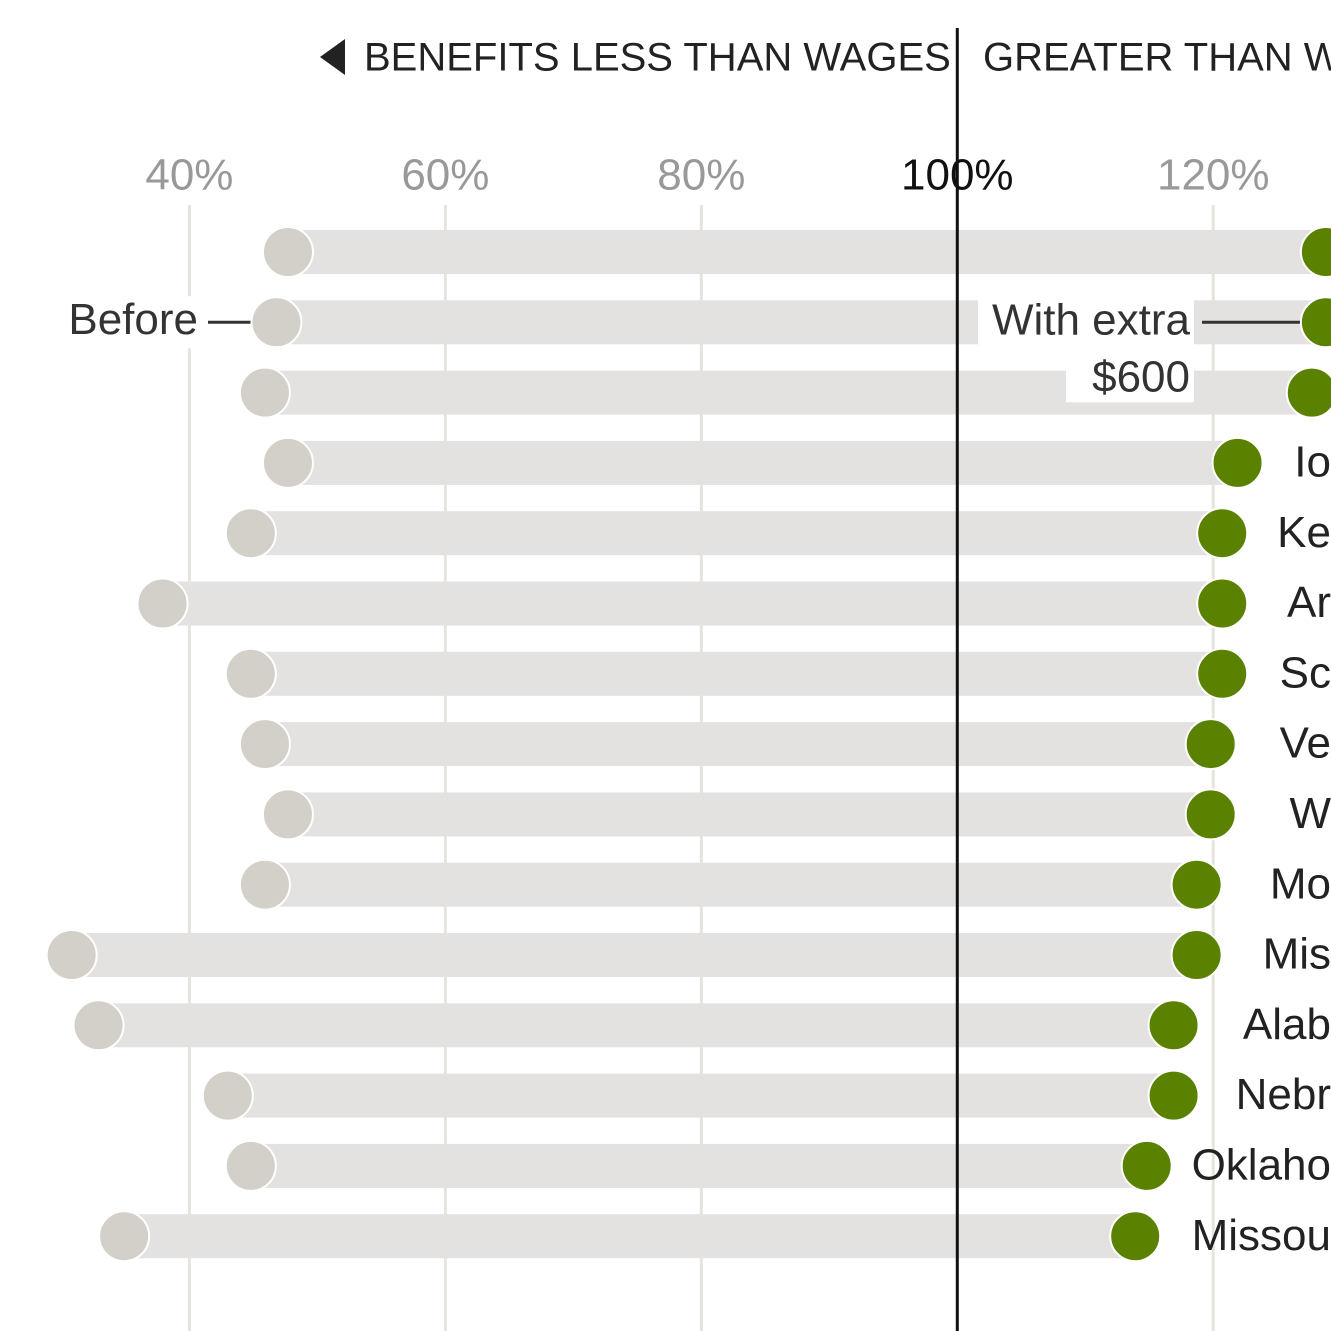 The height and width of the screenshot is (1331, 1331). What do you see at coordinates (1261, 1165) in the screenshot?
I see `category-label: Oklaho` at bounding box center [1261, 1165].